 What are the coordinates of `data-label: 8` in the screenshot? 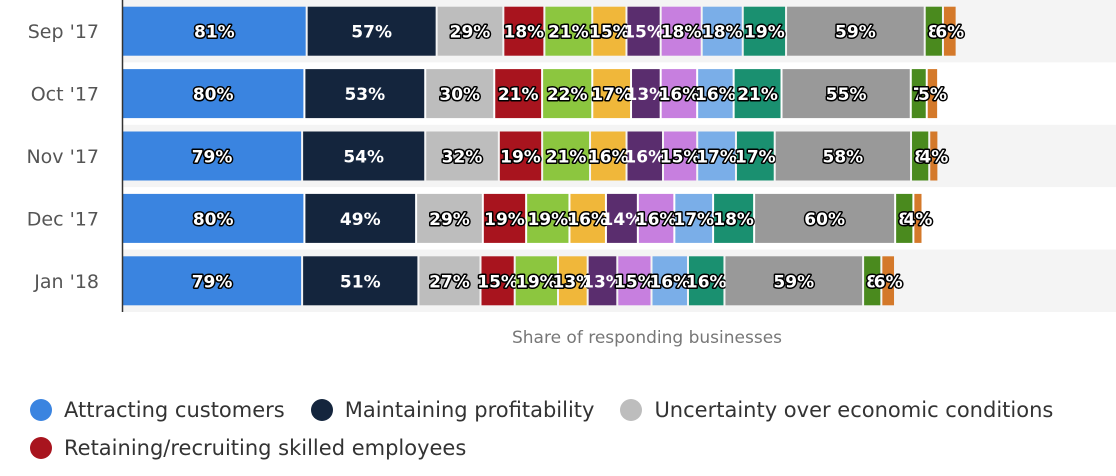 It's located at (904, 220).